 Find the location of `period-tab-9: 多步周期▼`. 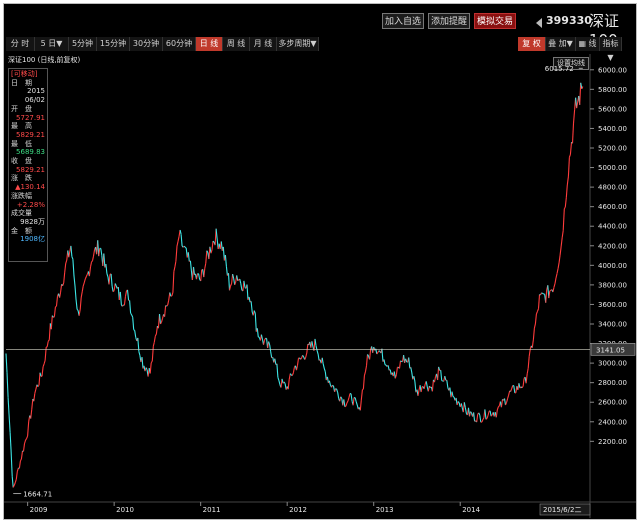

period-tab-9: 多步周期▼ is located at coordinates (298, 44).